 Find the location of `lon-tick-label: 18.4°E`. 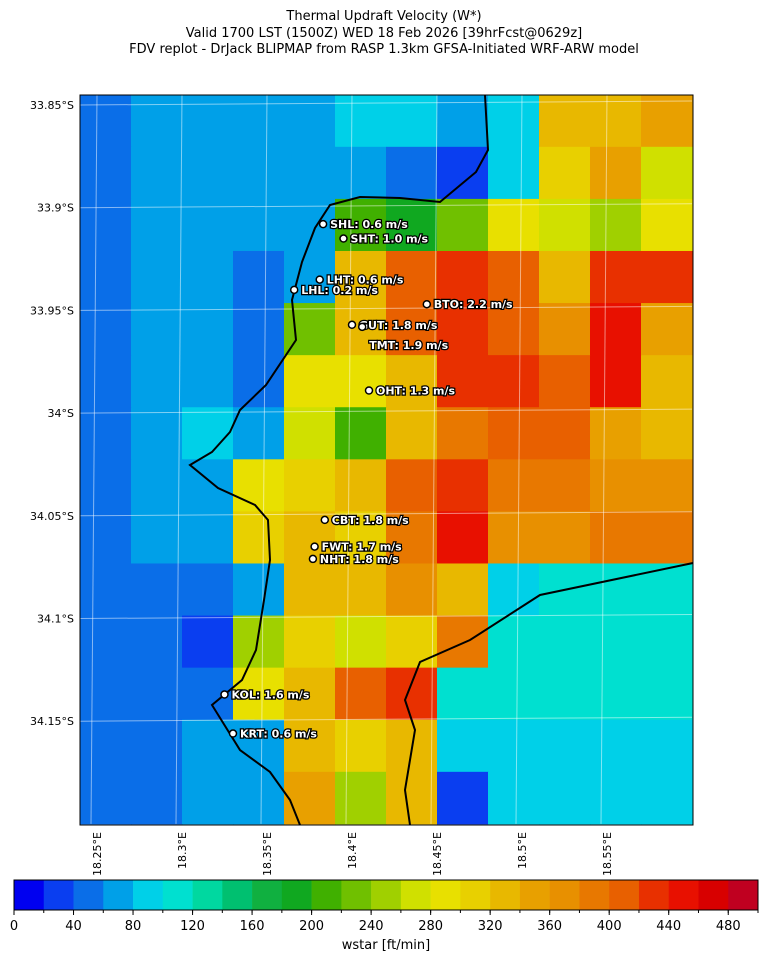

lon-tick-label: 18.4°E is located at coordinates (352, 850).